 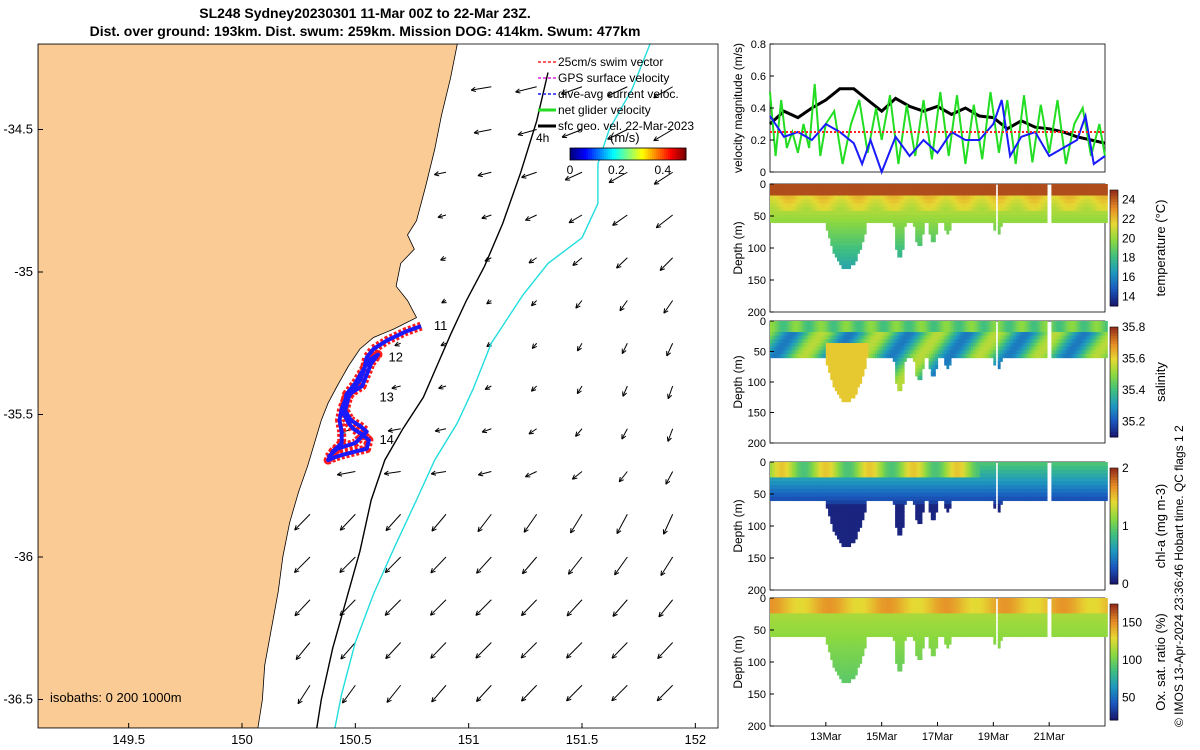 What do you see at coordinates (617, 91) in the screenshot?
I see `current-vector` at bounding box center [617, 91].